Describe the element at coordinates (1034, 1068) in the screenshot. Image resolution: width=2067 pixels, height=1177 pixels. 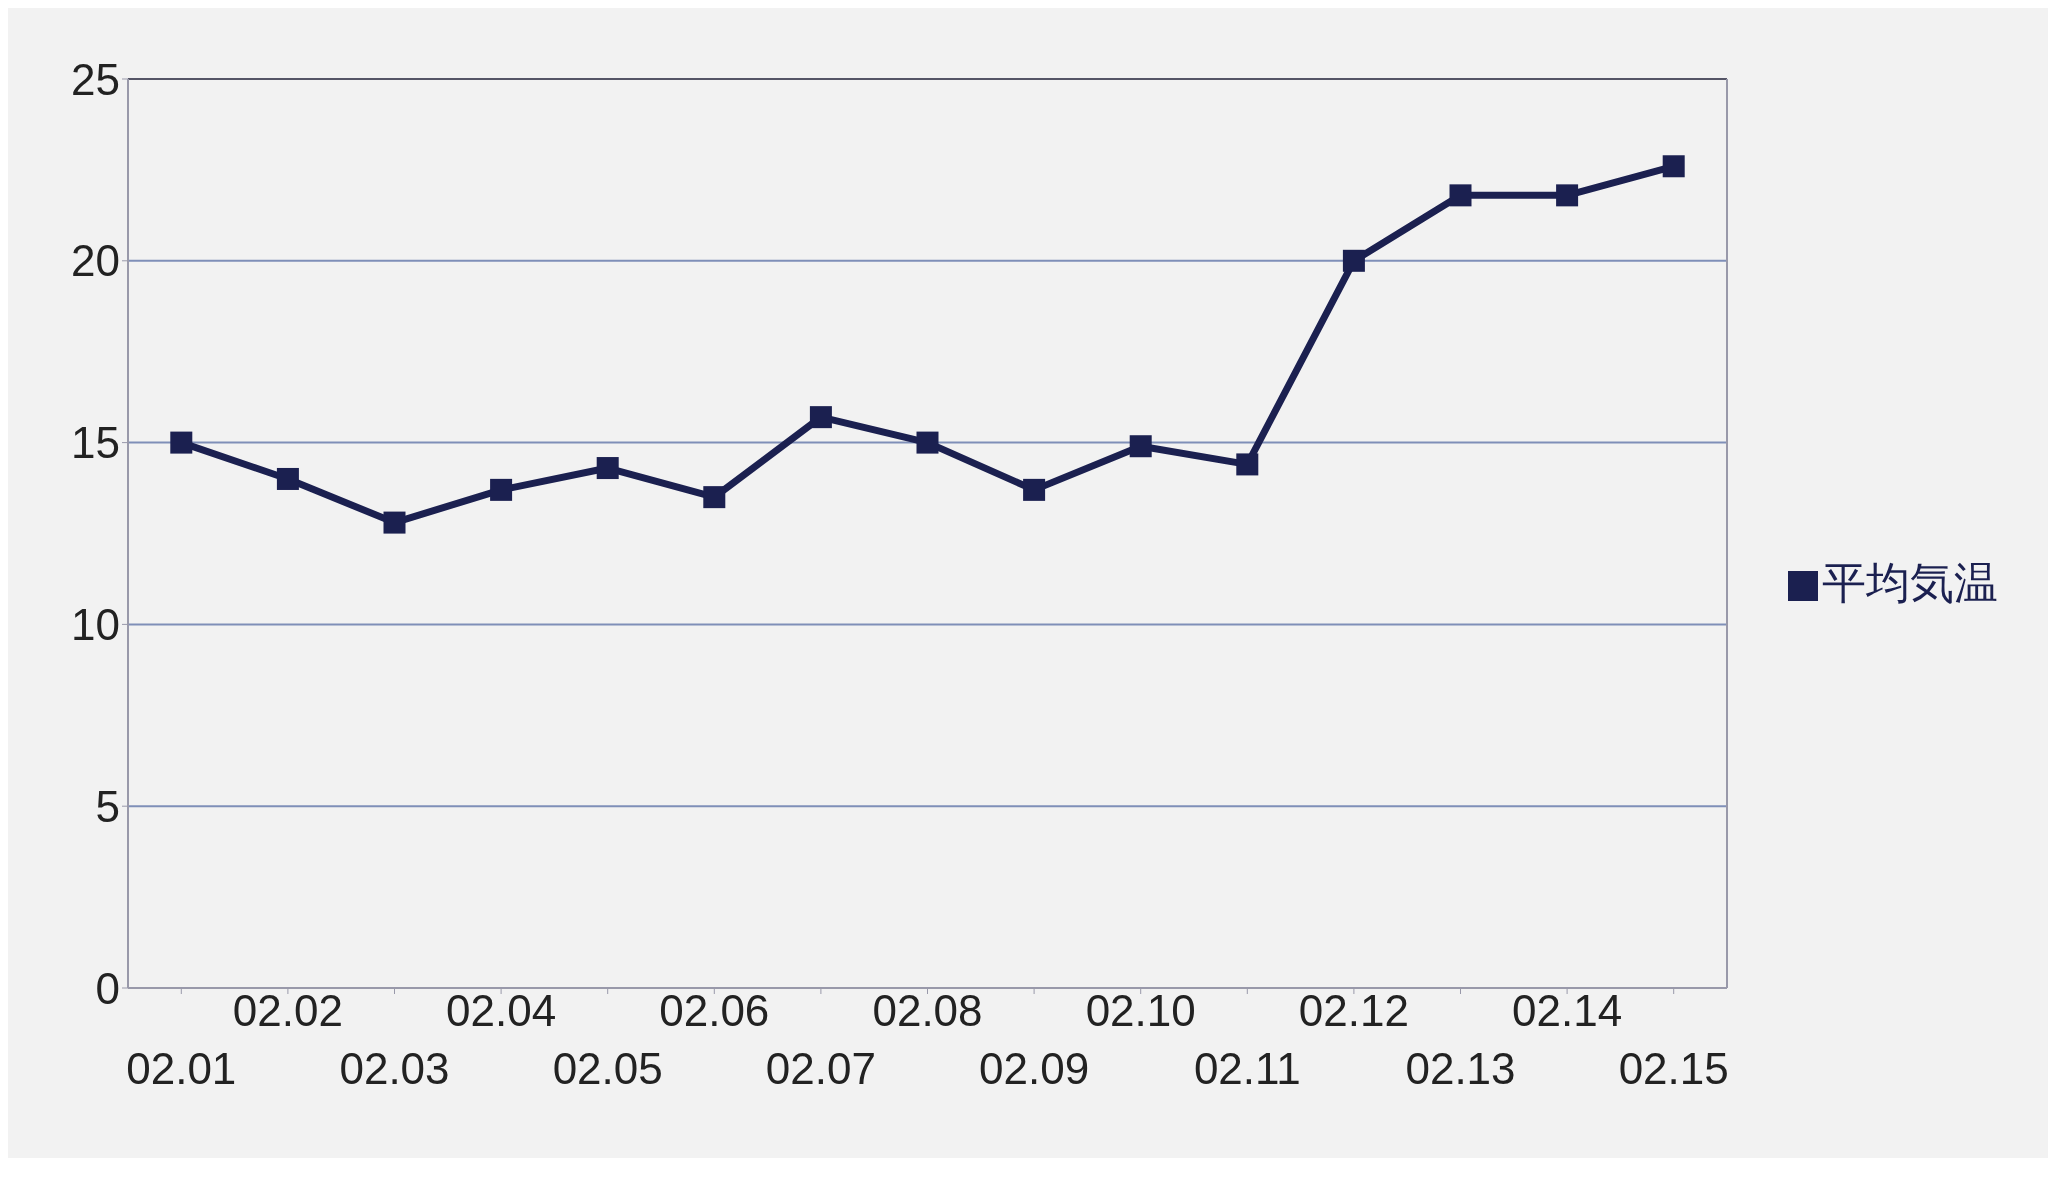
I see `x-tick-label: 02.09` at that location.